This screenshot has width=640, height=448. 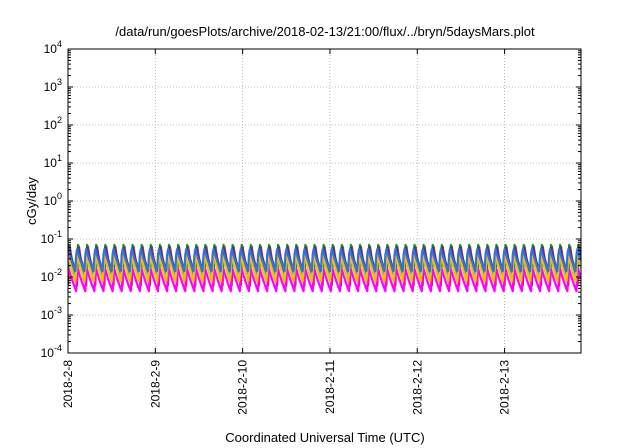 I want to click on x-tick-label: 2018-2-10, so click(x=243, y=387).